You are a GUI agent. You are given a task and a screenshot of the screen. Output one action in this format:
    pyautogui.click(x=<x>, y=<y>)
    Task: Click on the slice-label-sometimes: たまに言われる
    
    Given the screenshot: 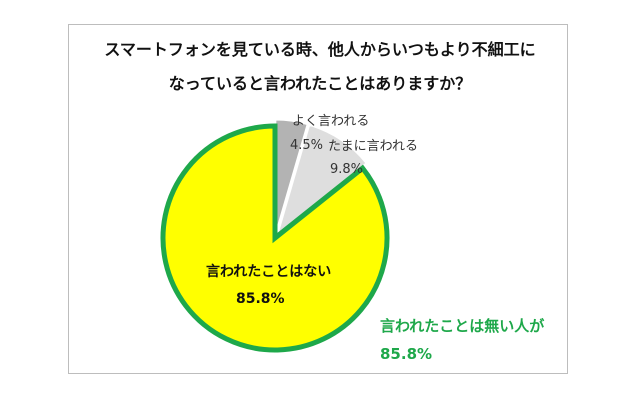 What is the action you would take?
    pyautogui.click(x=373, y=146)
    